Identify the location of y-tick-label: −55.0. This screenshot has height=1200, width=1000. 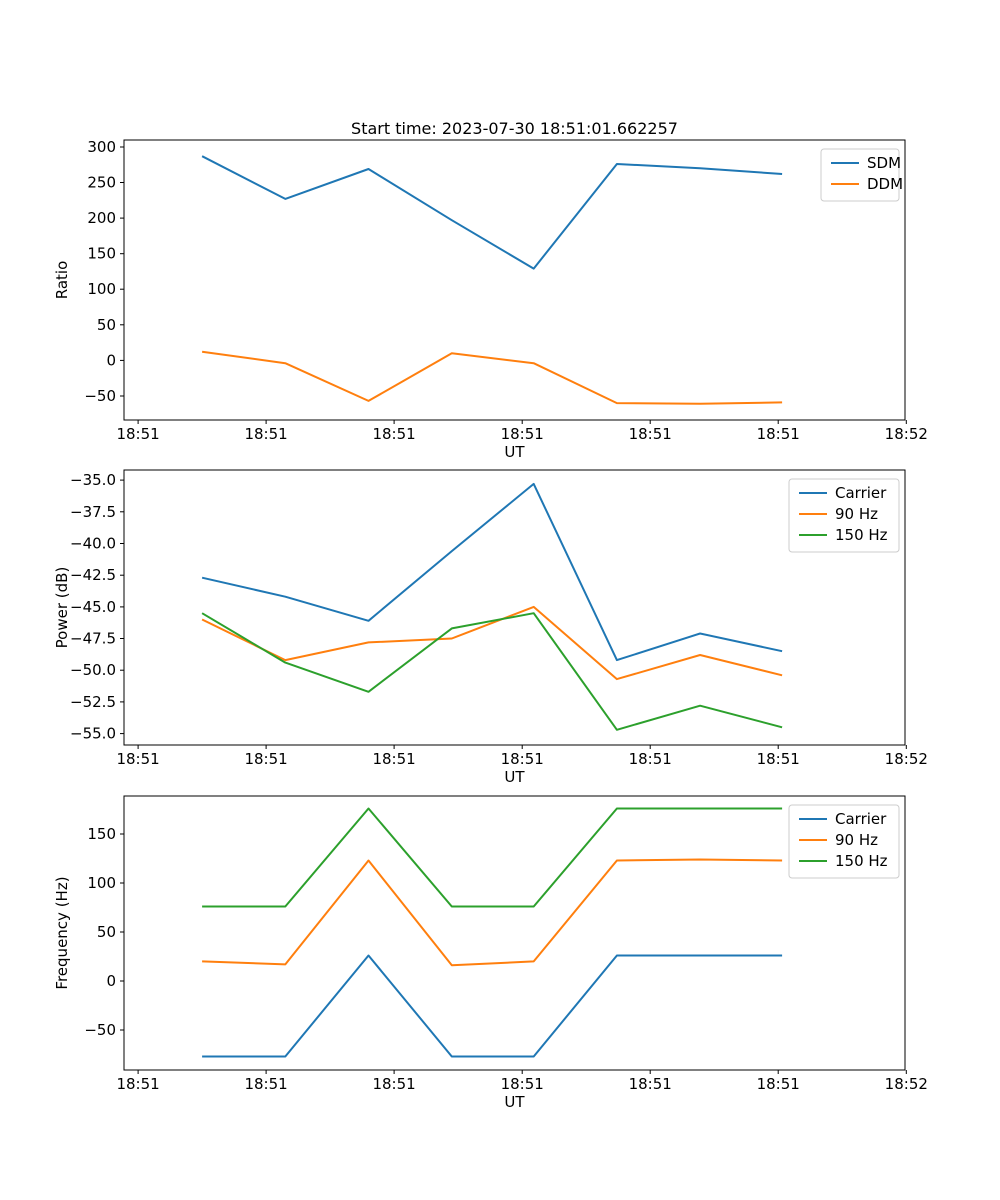
(93, 734).